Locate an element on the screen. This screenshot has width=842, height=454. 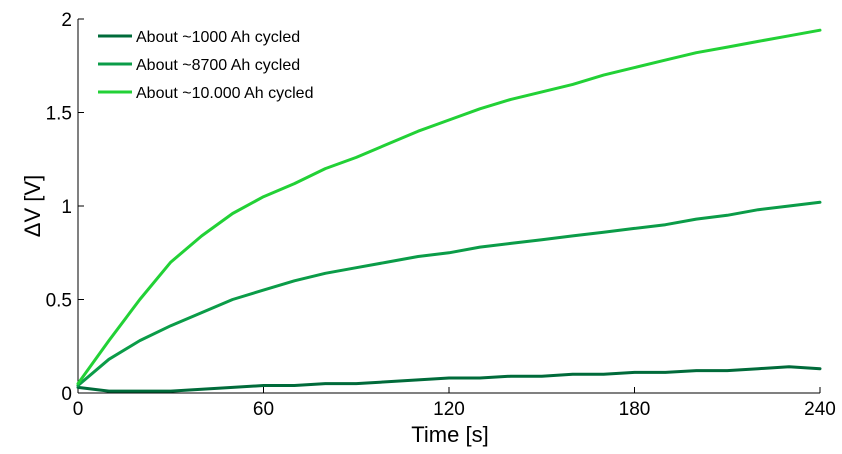
y-tick-label: 0 is located at coordinates (66, 394).